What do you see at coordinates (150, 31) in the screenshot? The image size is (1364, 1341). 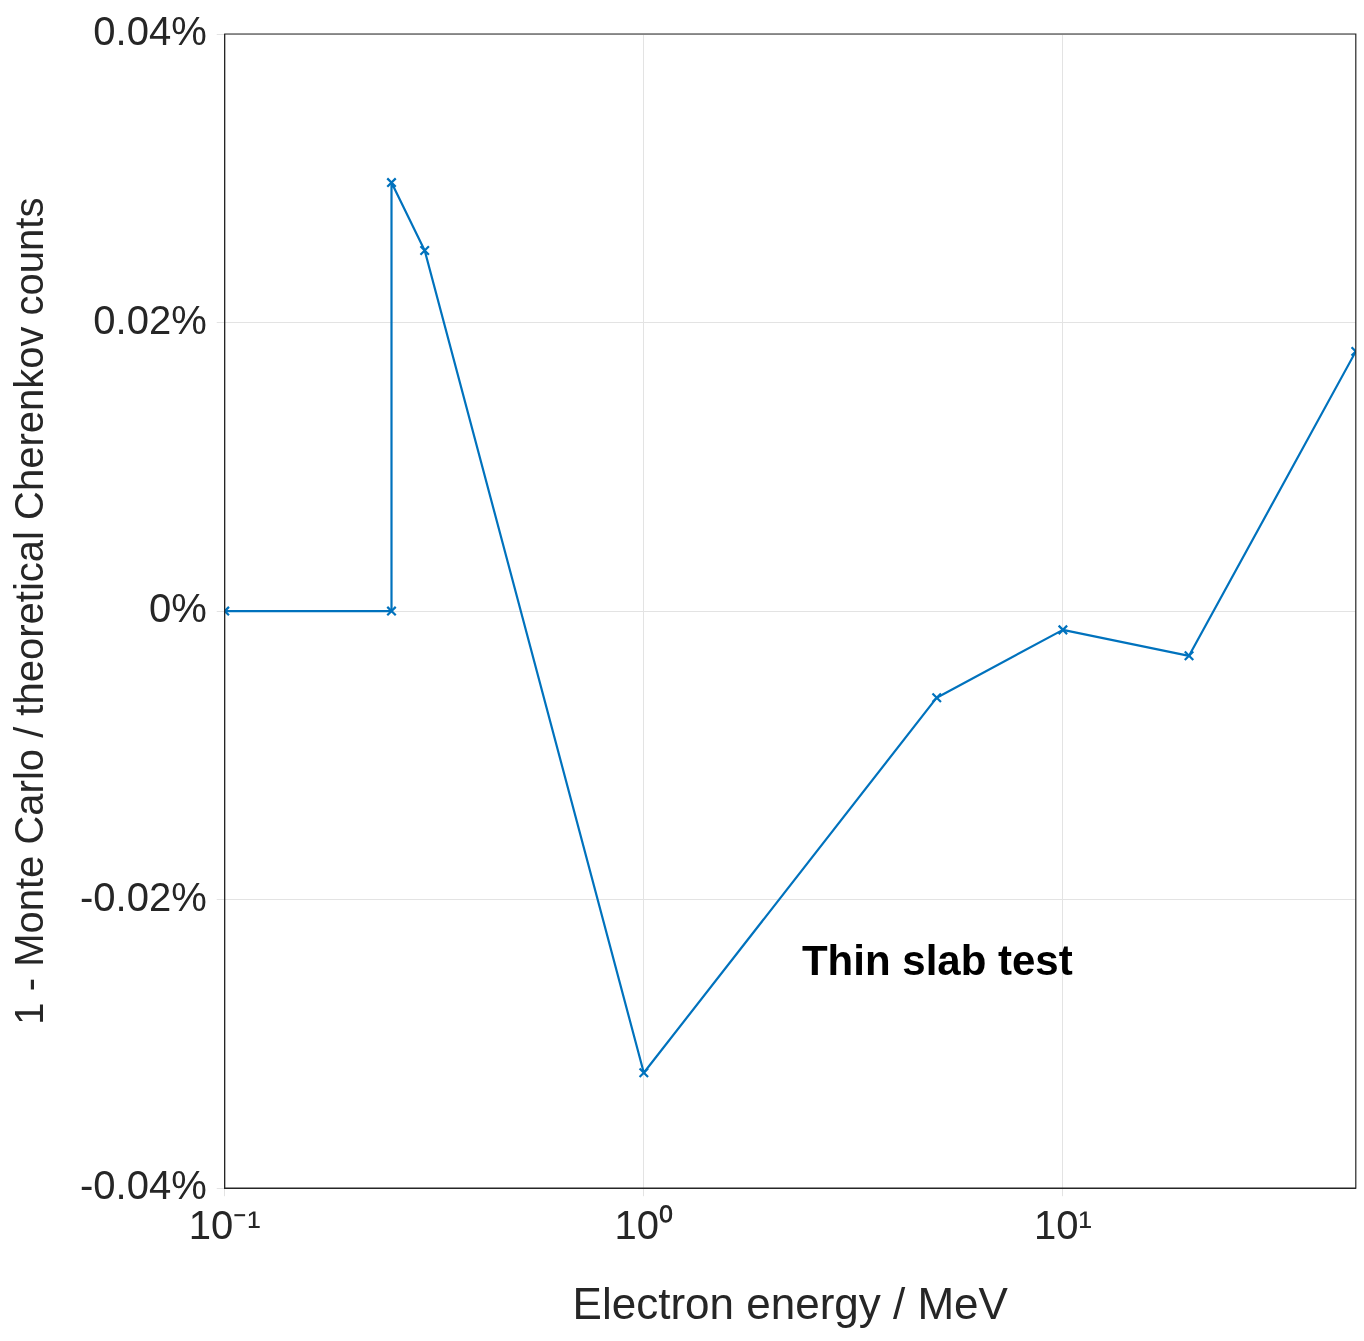 I see `y-tick-label: 0.04%` at bounding box center [150, 31].